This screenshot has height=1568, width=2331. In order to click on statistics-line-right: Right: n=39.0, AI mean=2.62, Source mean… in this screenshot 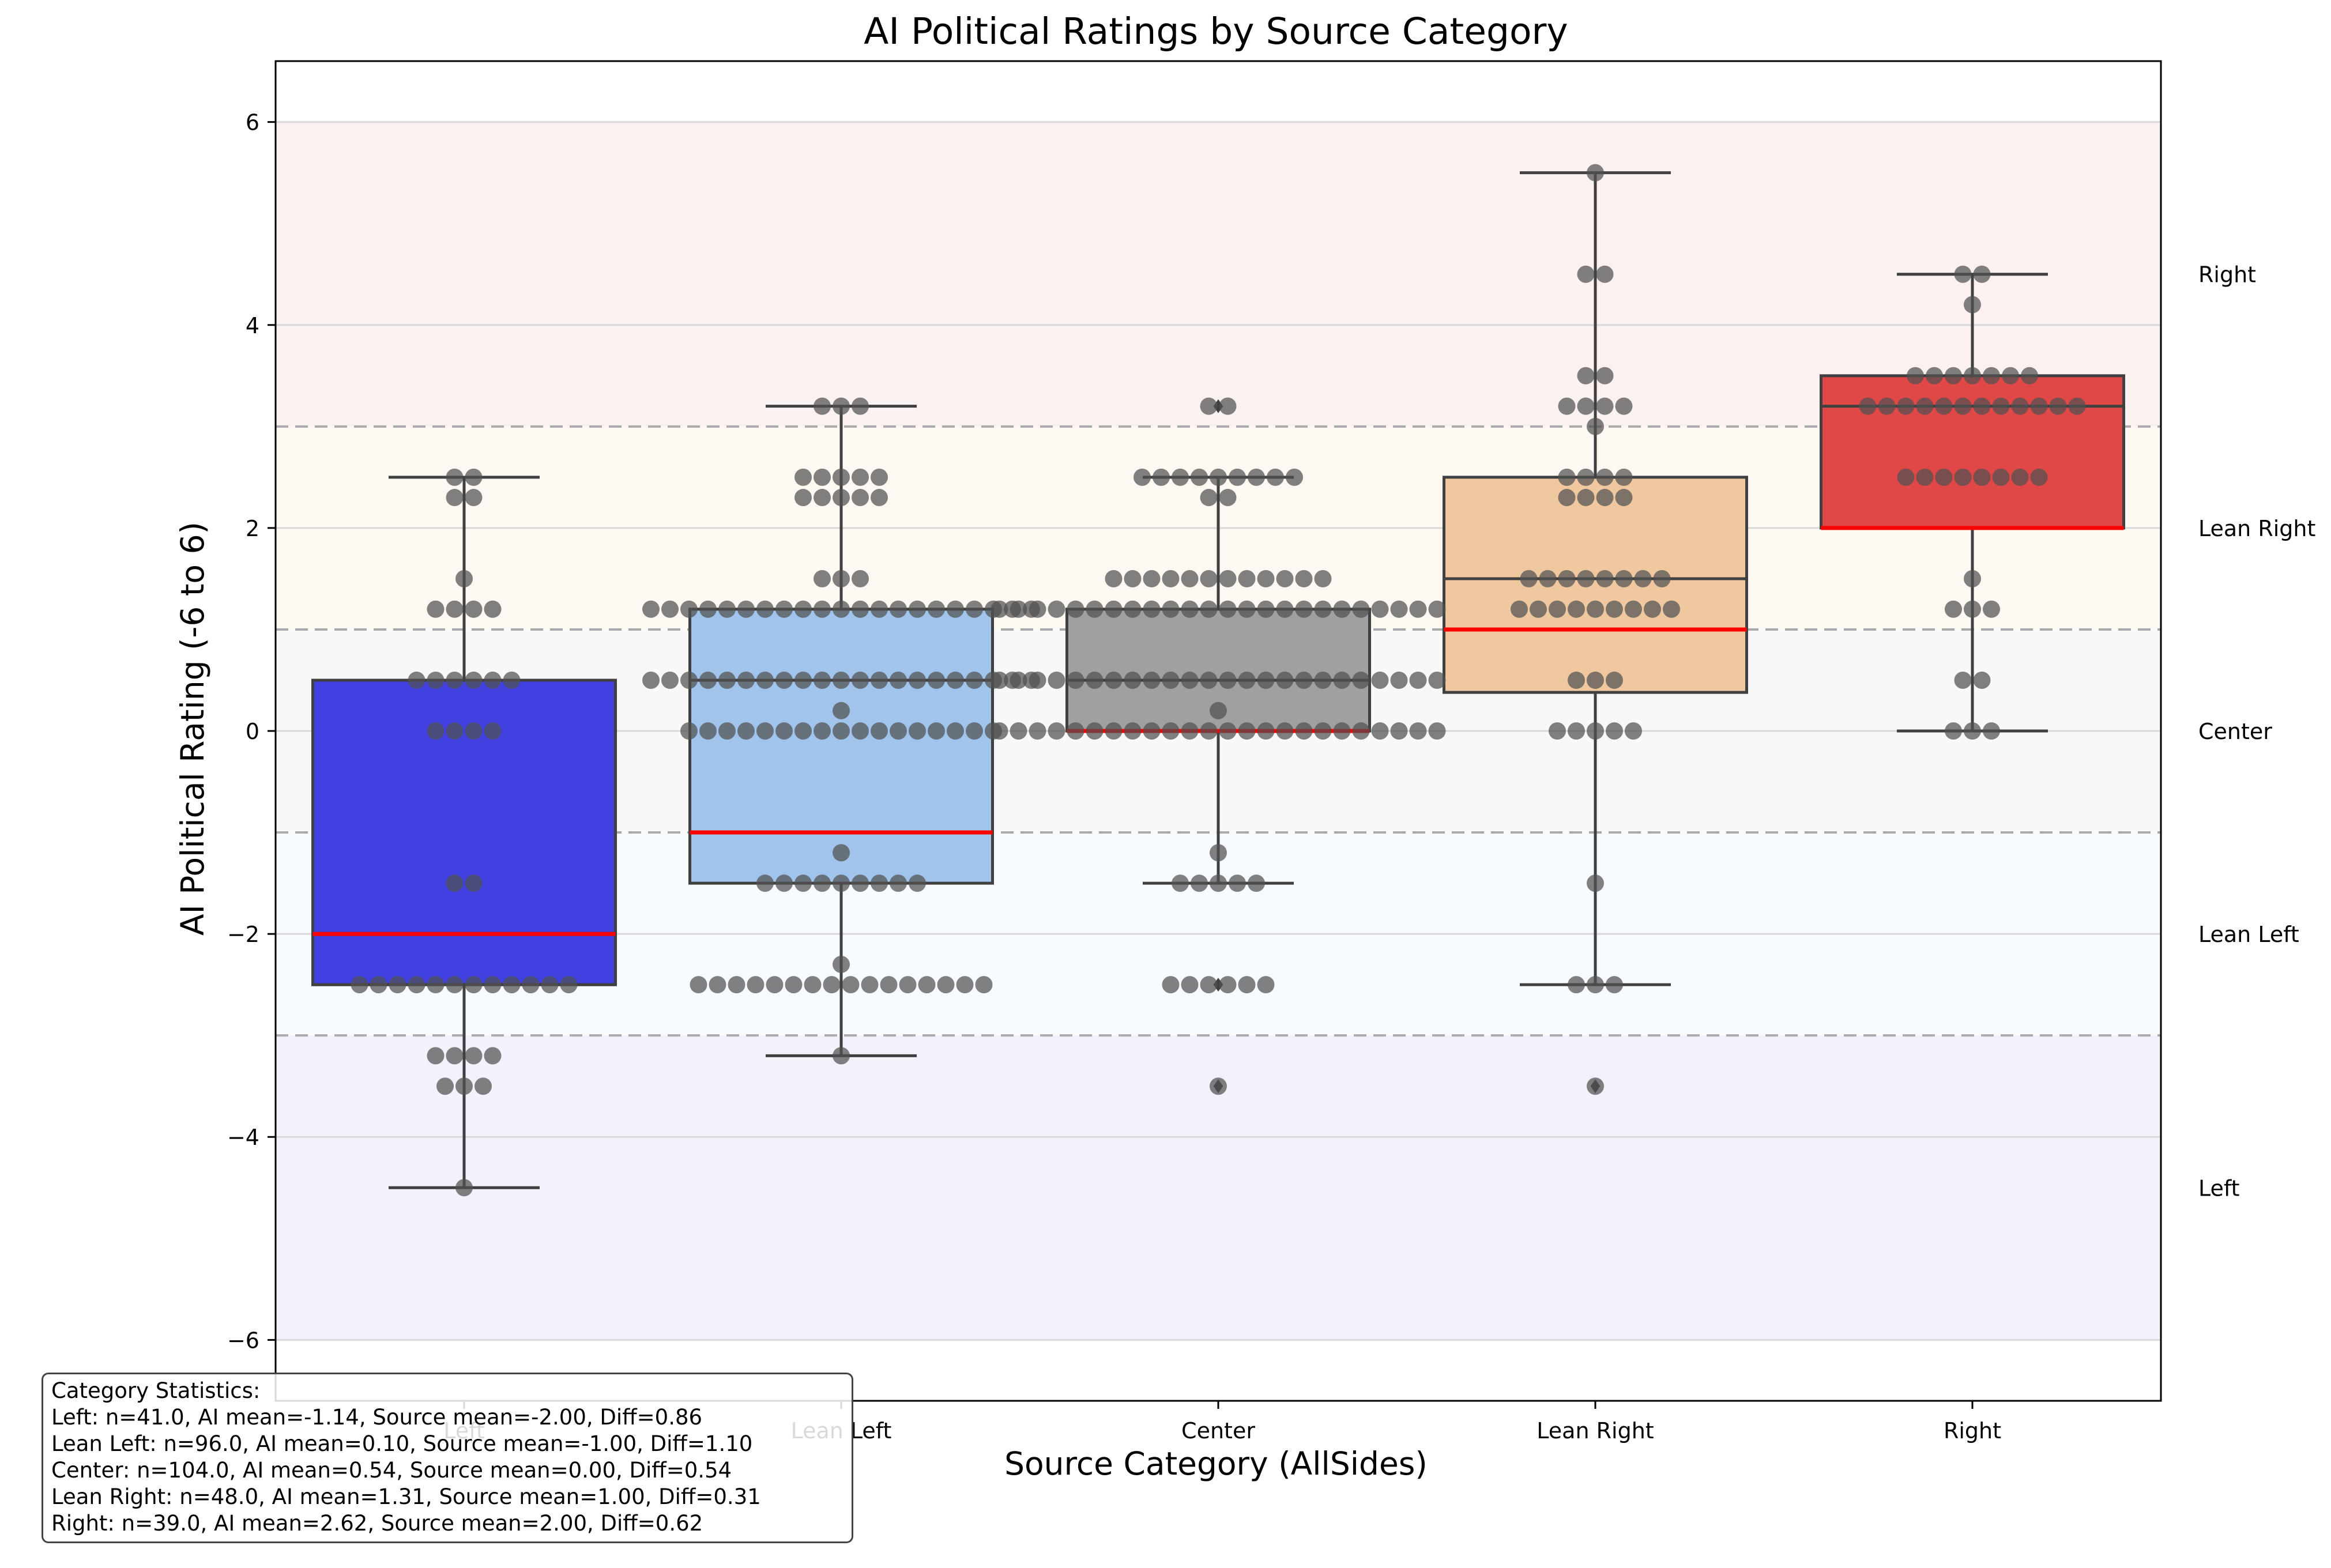, I will do `click(377, 1523)`.